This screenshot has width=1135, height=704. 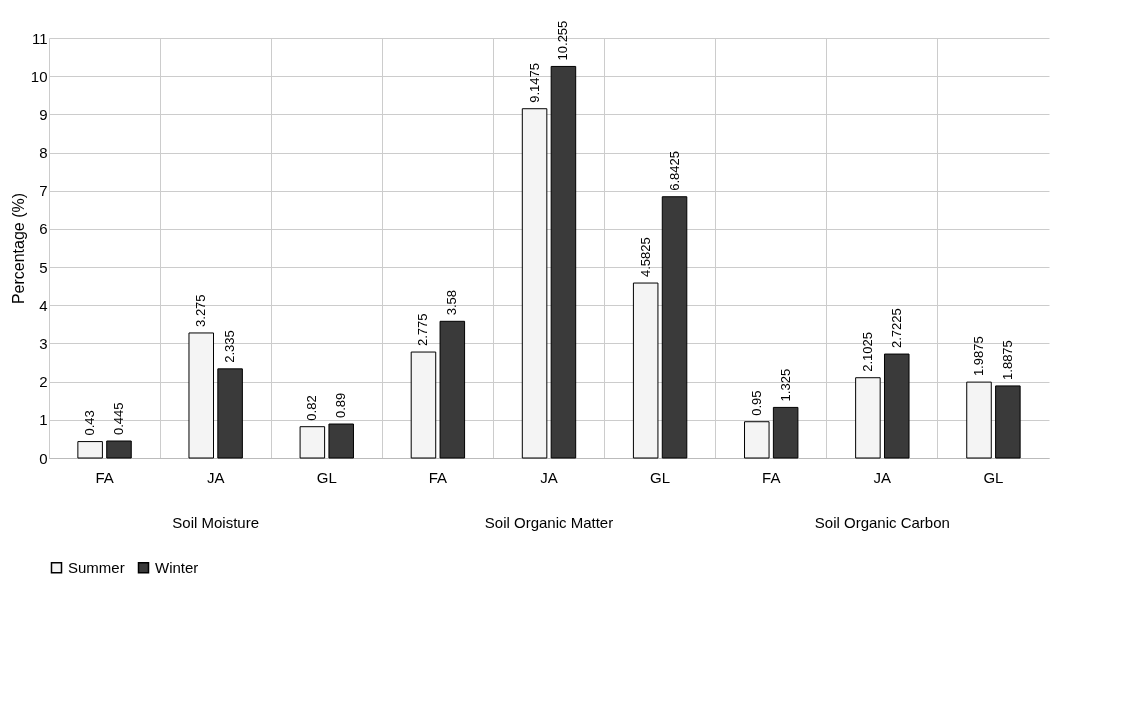 I want to click on data-label: 2.775, so click(x=423, y=330).